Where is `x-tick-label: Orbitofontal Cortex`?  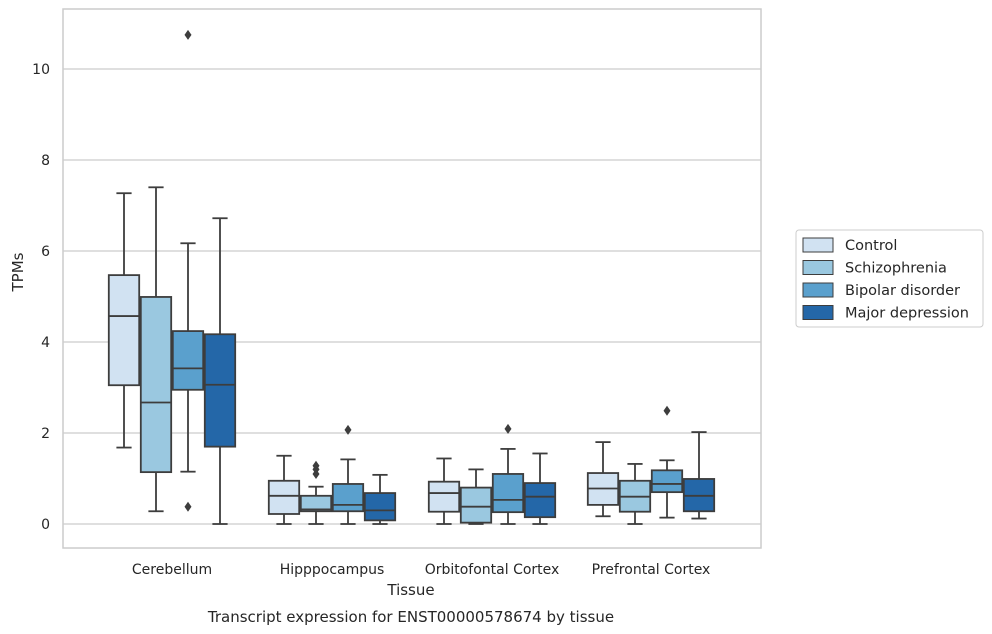
x-tick-label: Orbitofontal Cortex is located at coordinates (492, 570).